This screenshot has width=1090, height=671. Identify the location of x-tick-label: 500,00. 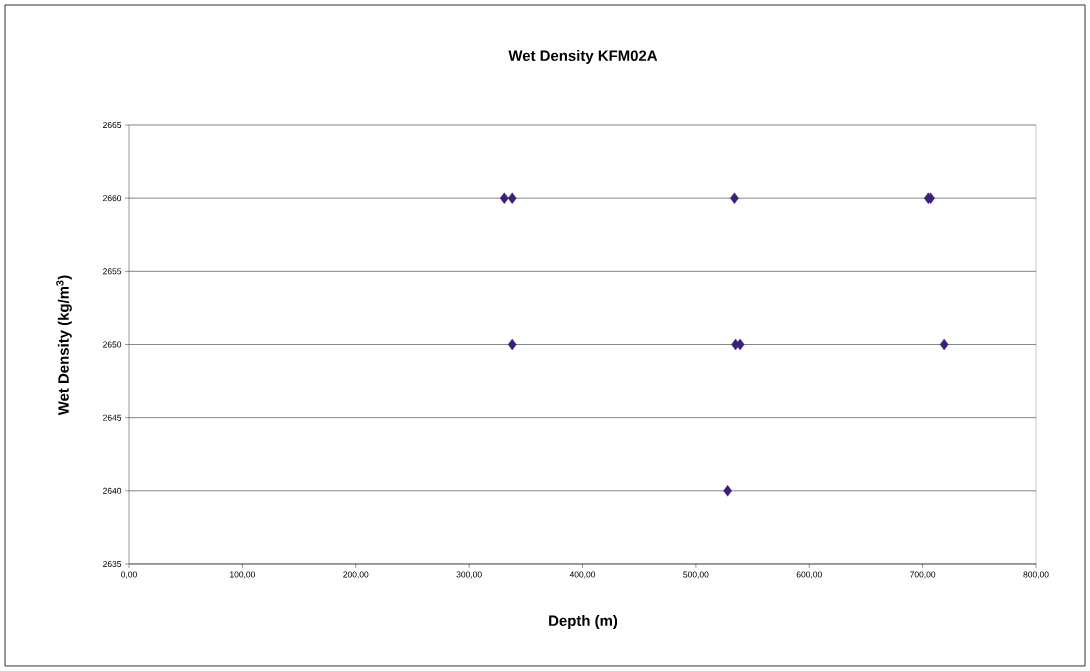
(696, 575).